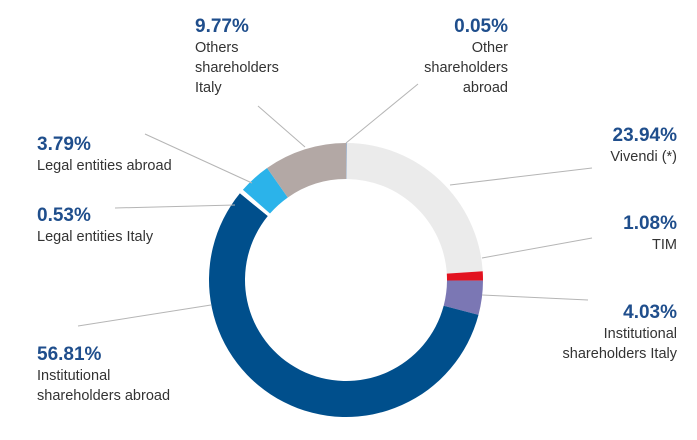  I want to click on slice-category-label-5-line-1: Institutional, so click(73, 376).